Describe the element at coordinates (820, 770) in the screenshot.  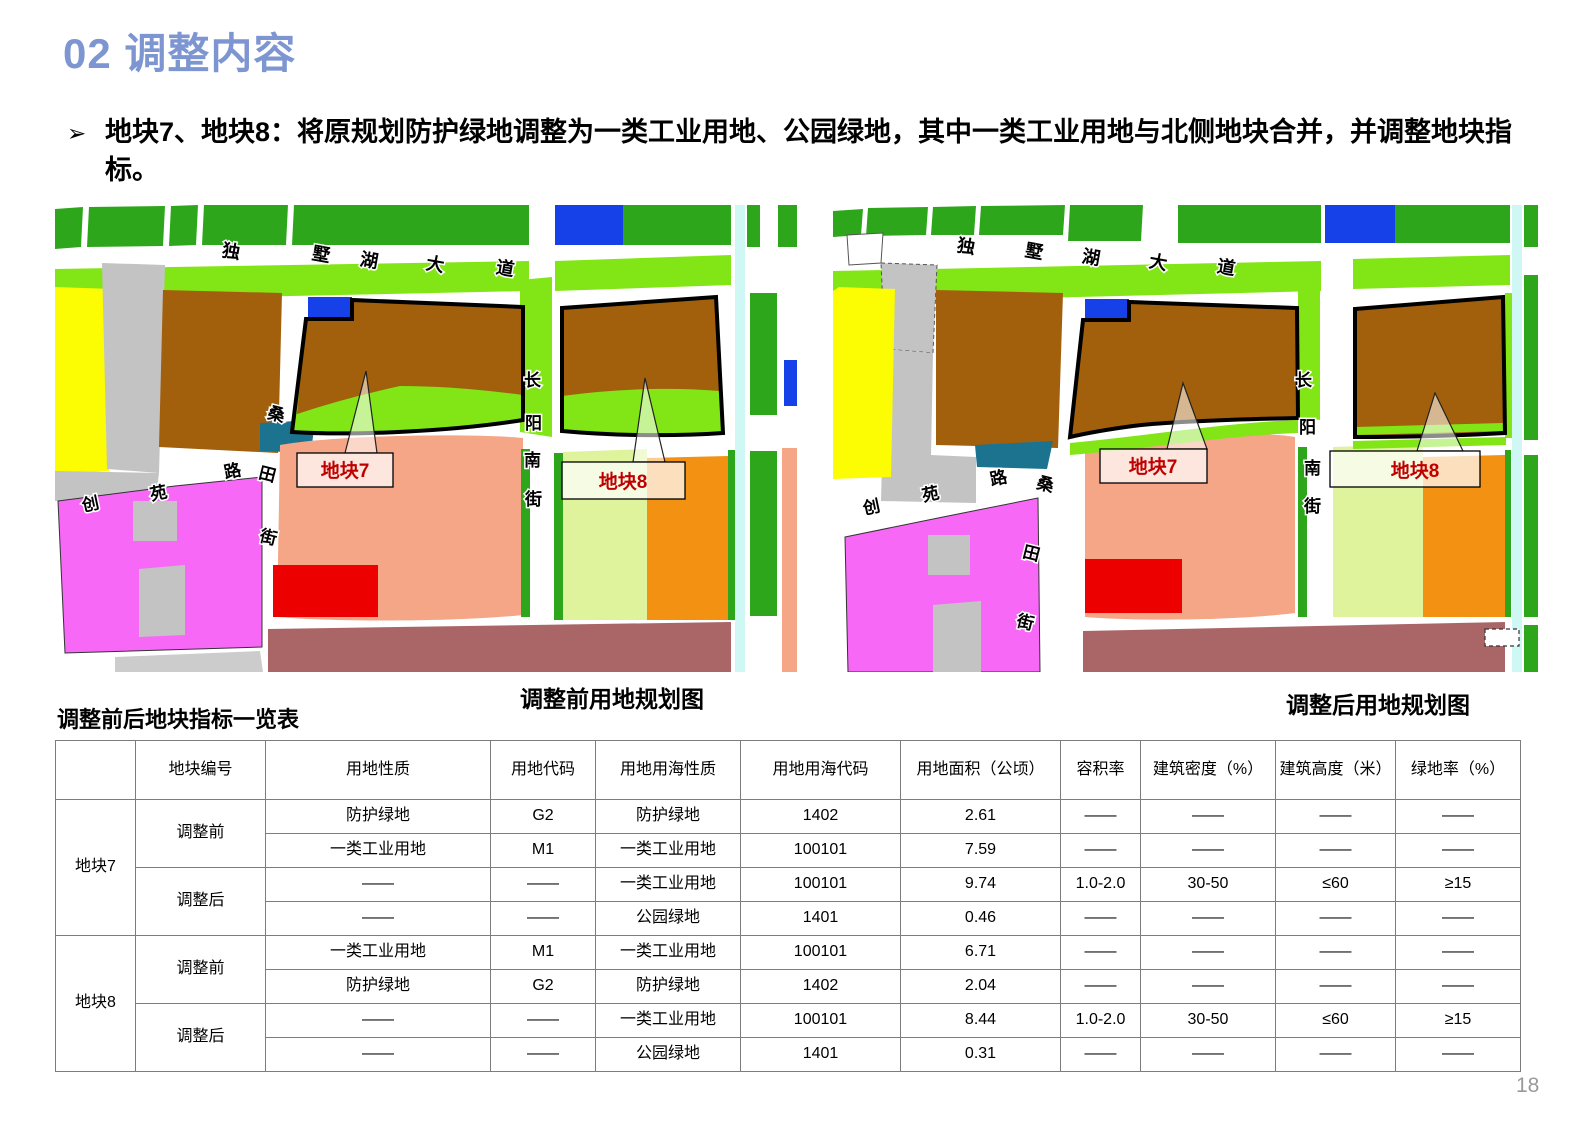
I see `col-header: 用地用海代码` at that location.